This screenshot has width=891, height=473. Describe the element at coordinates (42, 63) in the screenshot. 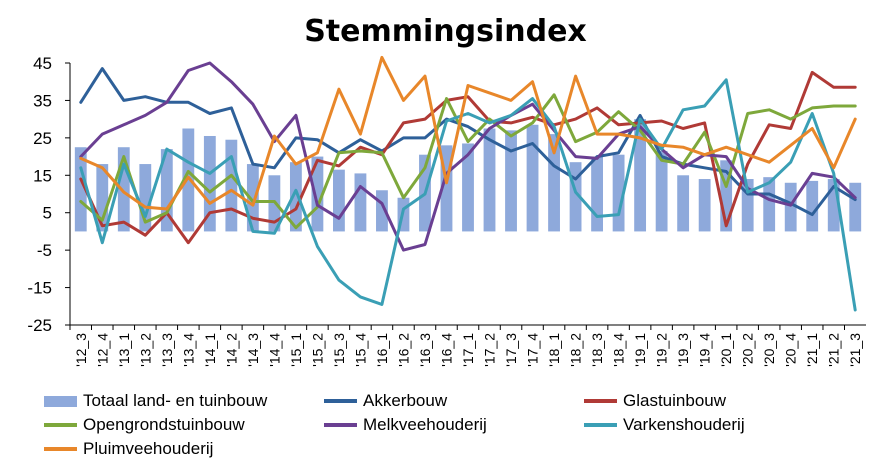

I see `y-tick-label: 45` at that location.